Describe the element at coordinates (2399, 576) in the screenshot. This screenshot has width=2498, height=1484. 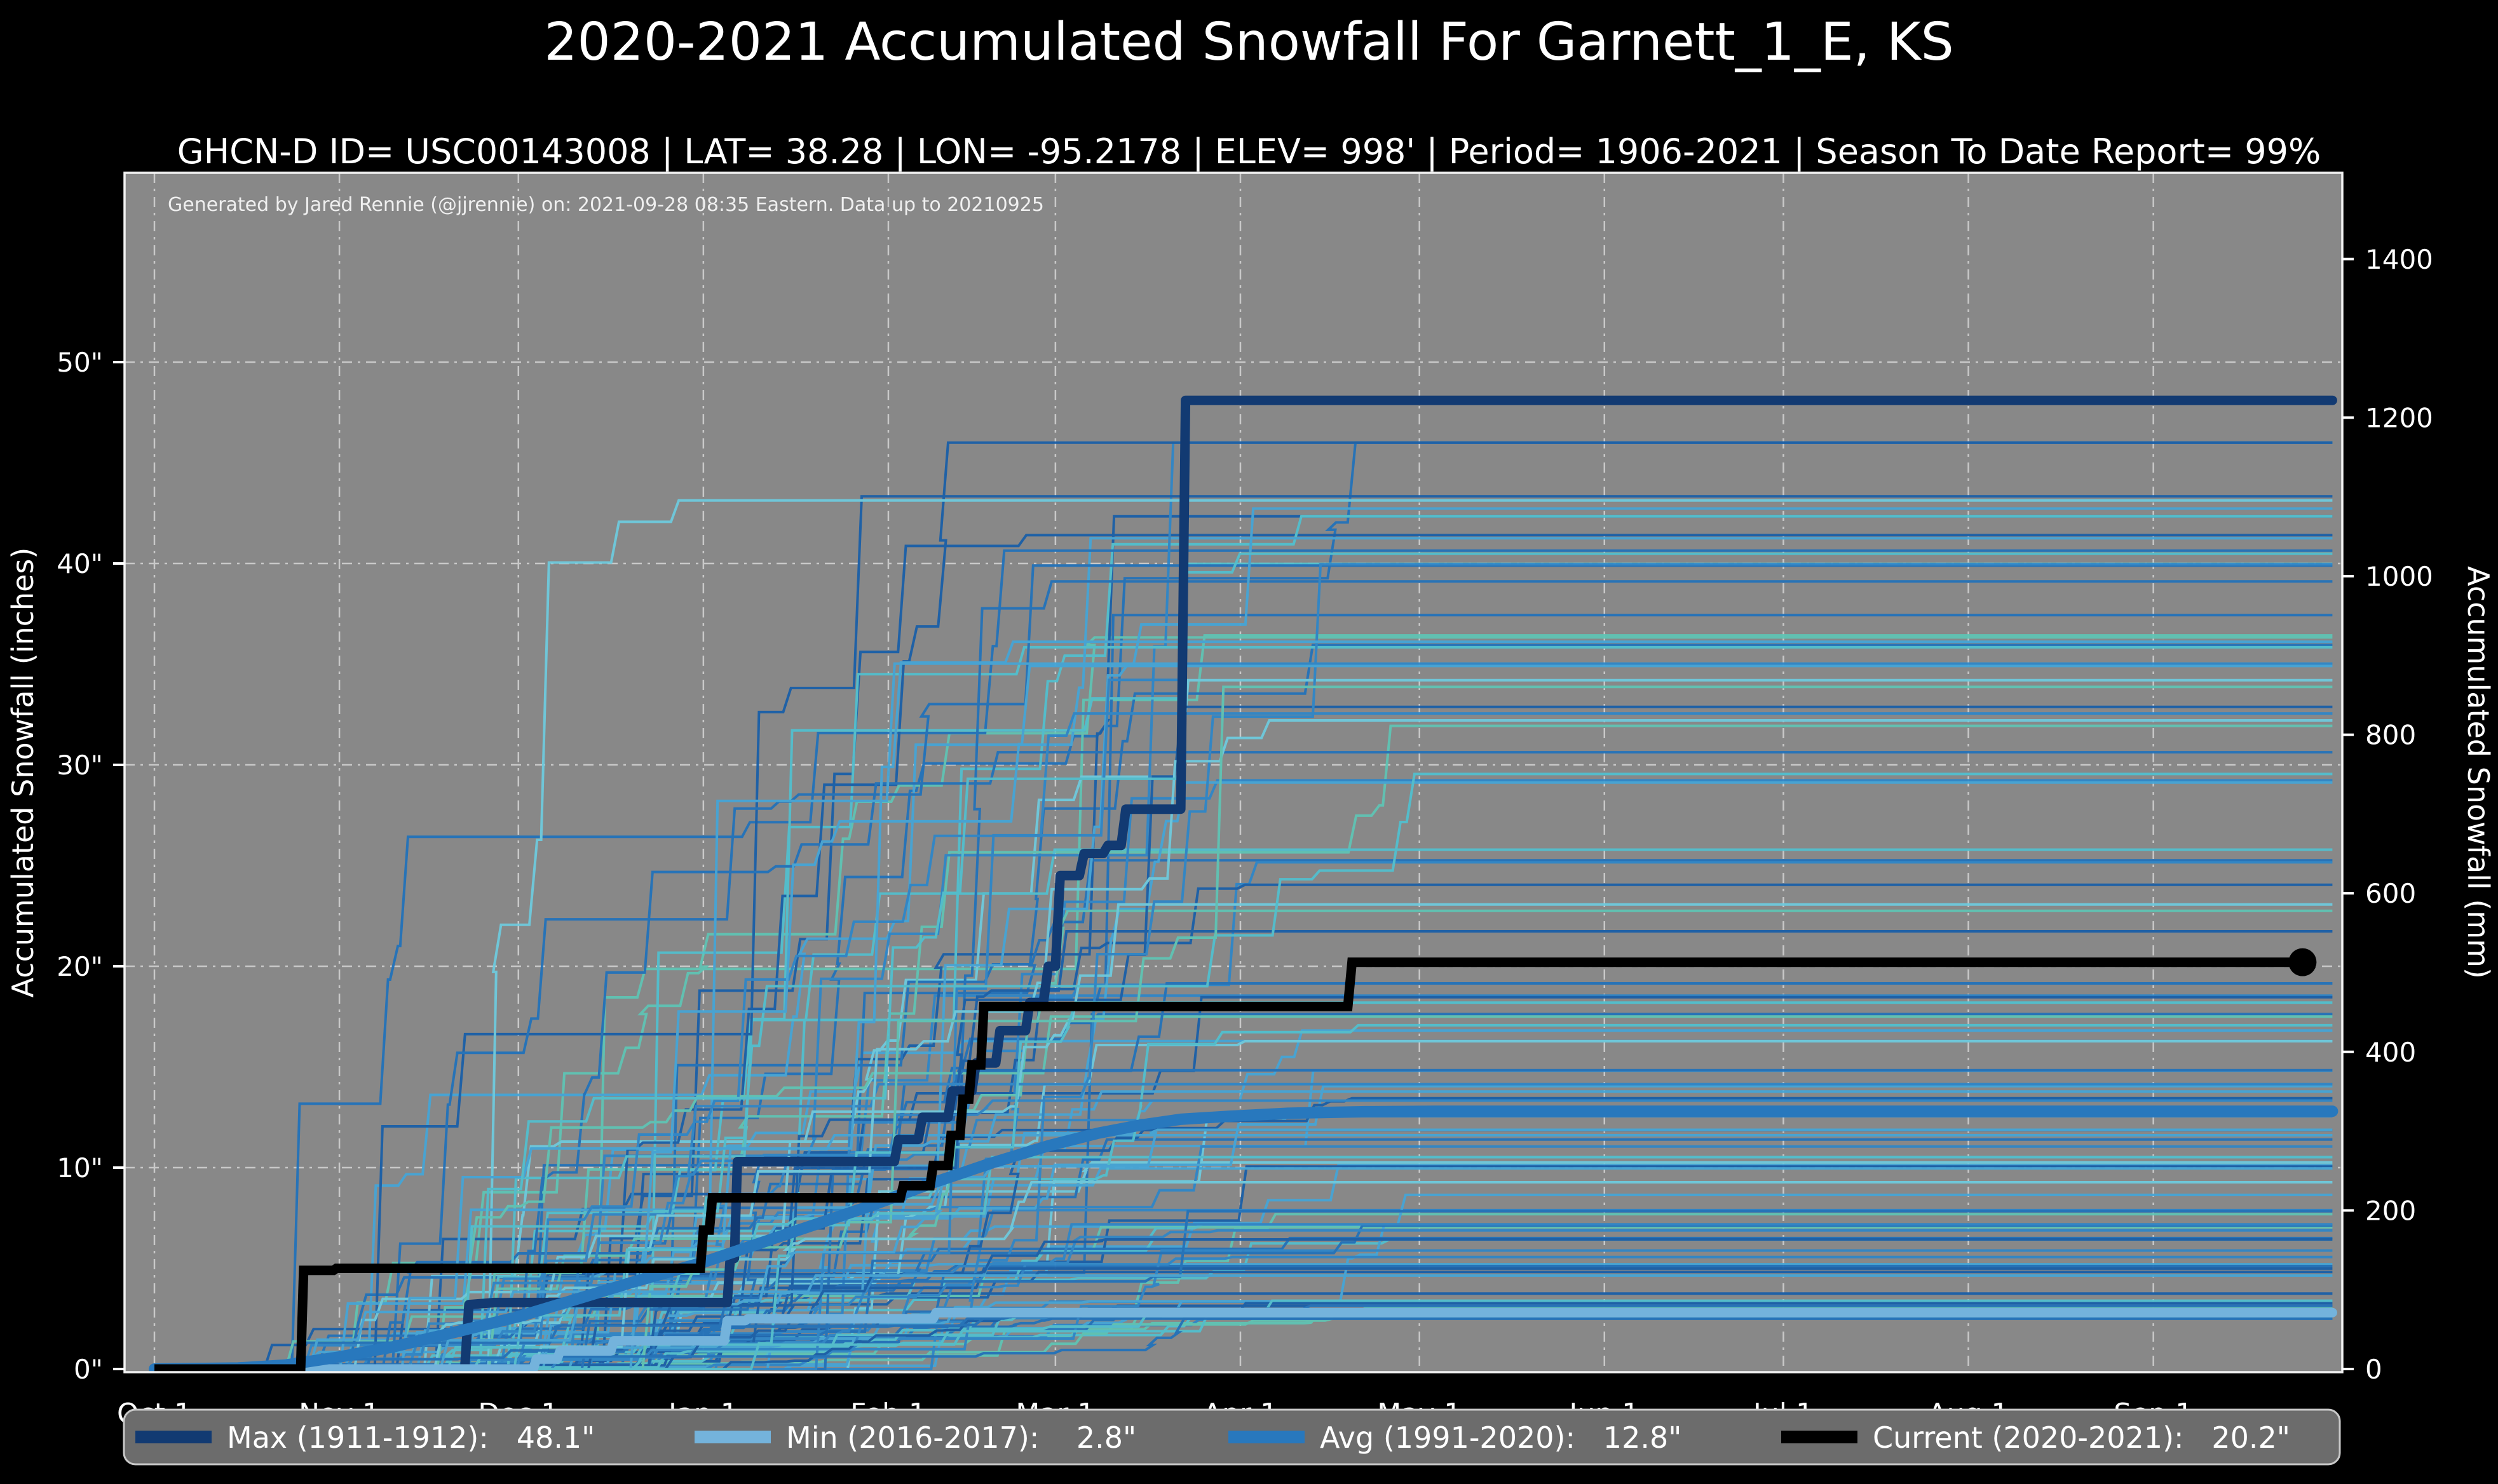
I see `y-tick-label-right: 1000` at that location.